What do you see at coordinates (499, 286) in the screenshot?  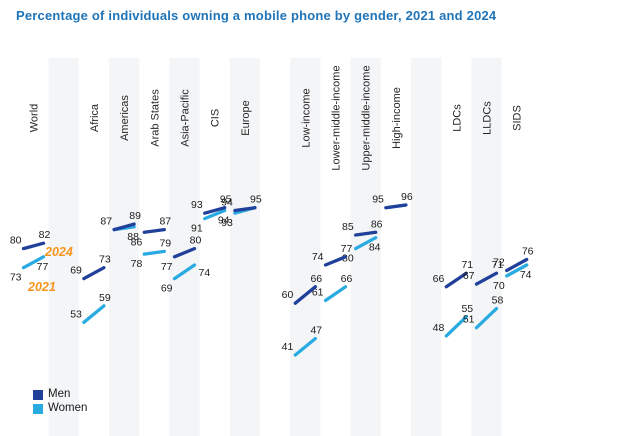 I see `value-label: 70` at bounding box center [499, 286].